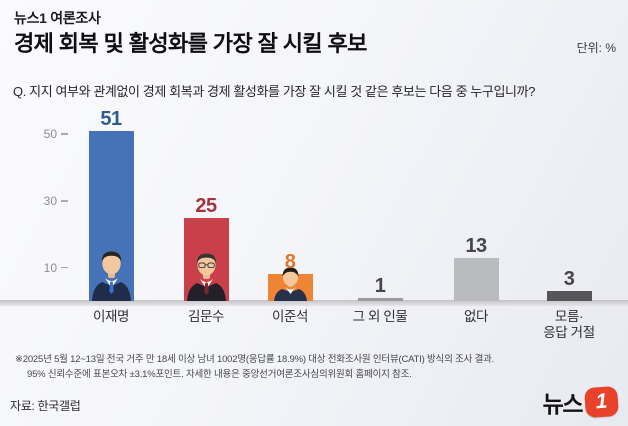  What do you see at coordinates (57, 18) in the screenshot?
I see `publisher-label: 뉴스1 여론조사` at bounding box center [57, 18].